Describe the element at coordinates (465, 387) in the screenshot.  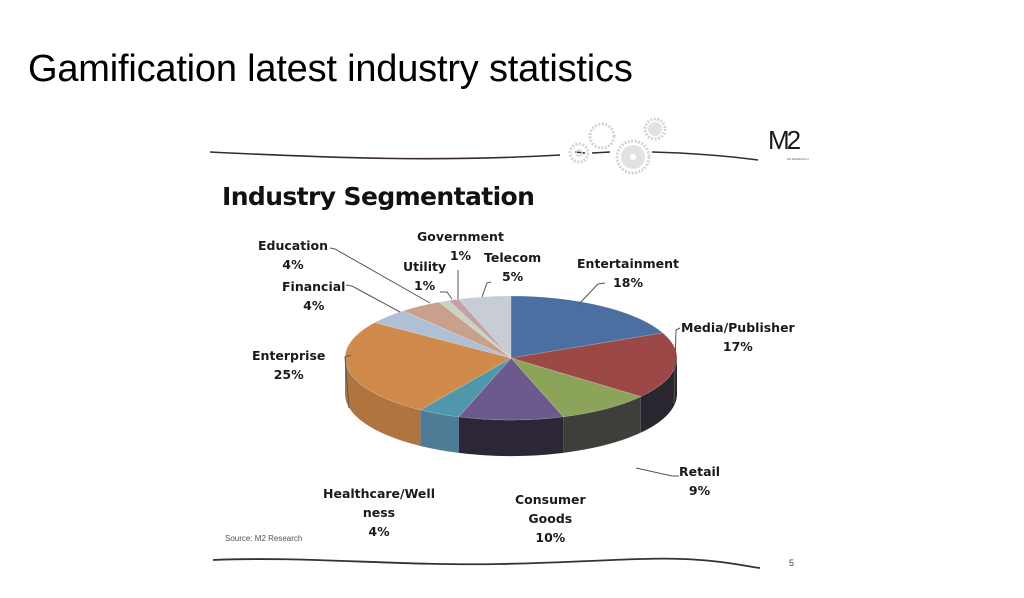
I see `pie-slice-healthcare-wellness` at that location.